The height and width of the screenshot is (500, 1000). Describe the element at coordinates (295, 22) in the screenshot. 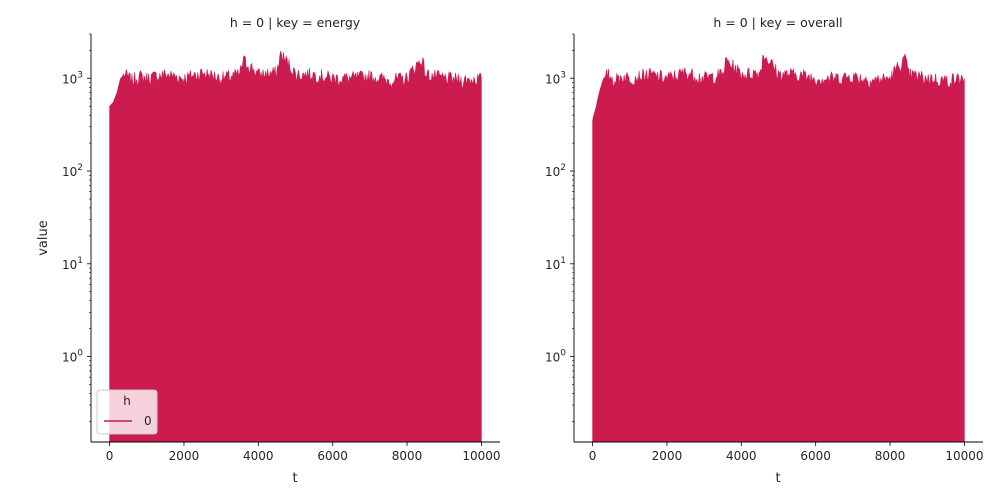

I see `panel-title: h = 0 | key = energy` at that location.